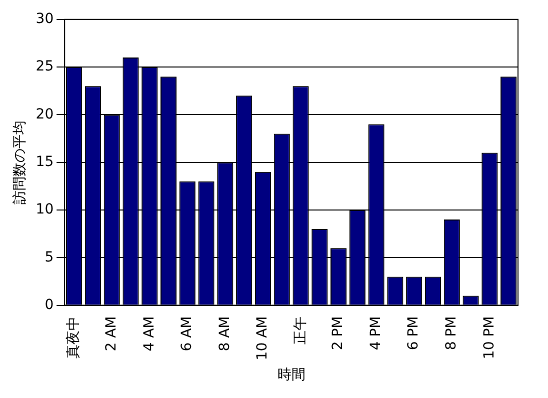 The width and height of the screenshot is (548, 398). I want to click on x-tick-label: 10 AM, so click(262, 338).